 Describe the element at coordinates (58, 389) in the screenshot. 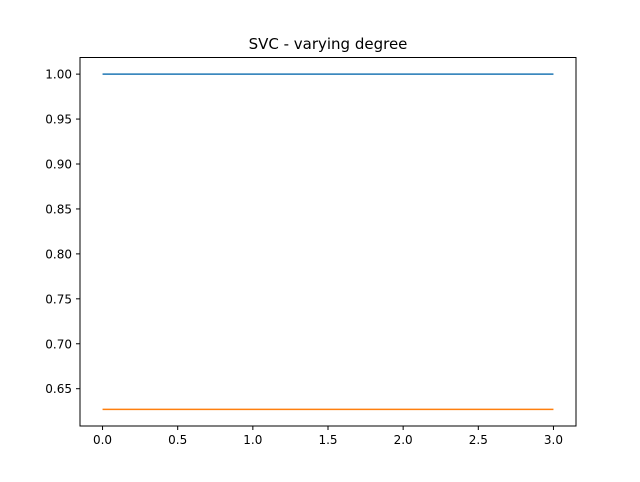

I see `y-tick-label: 0.65` at that location.